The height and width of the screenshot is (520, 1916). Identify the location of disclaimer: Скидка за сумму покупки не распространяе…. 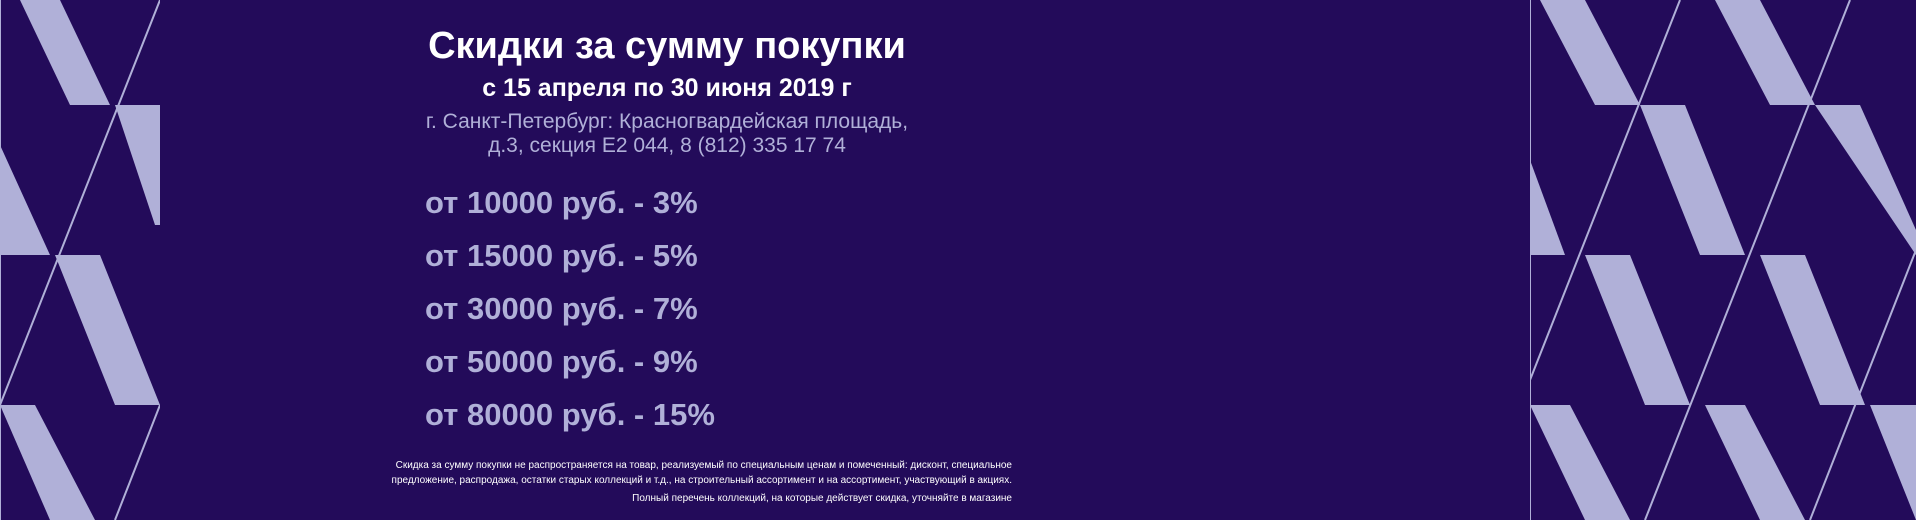
(671, 482).